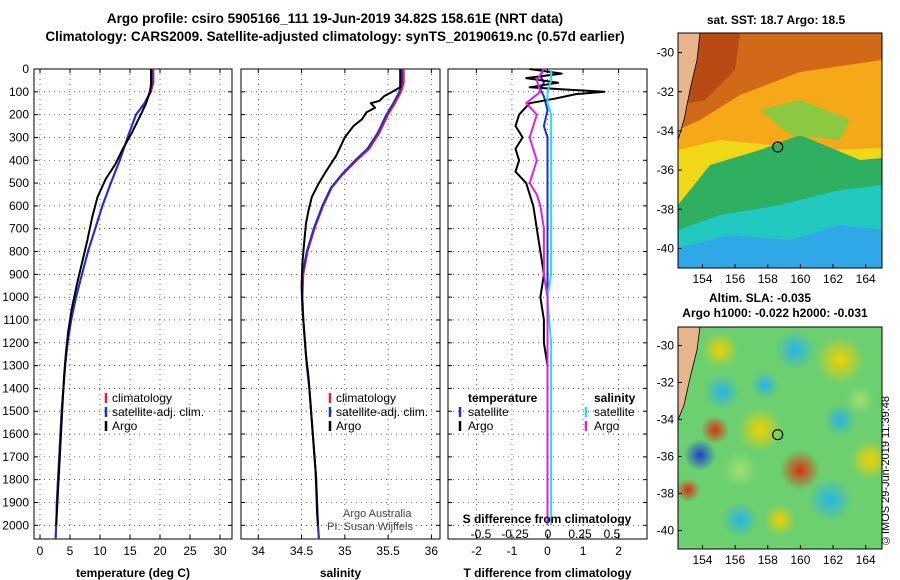 This screenshot has width=900, height=580. I want to click on salinity-legend-label: satellite-adj. clim., so click(382, 412).